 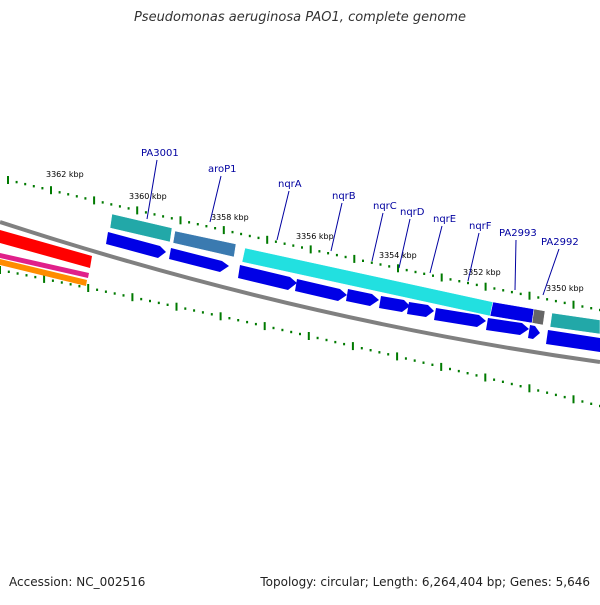 I want to click on gene-label: nqrA, so click(x=290, y=184).